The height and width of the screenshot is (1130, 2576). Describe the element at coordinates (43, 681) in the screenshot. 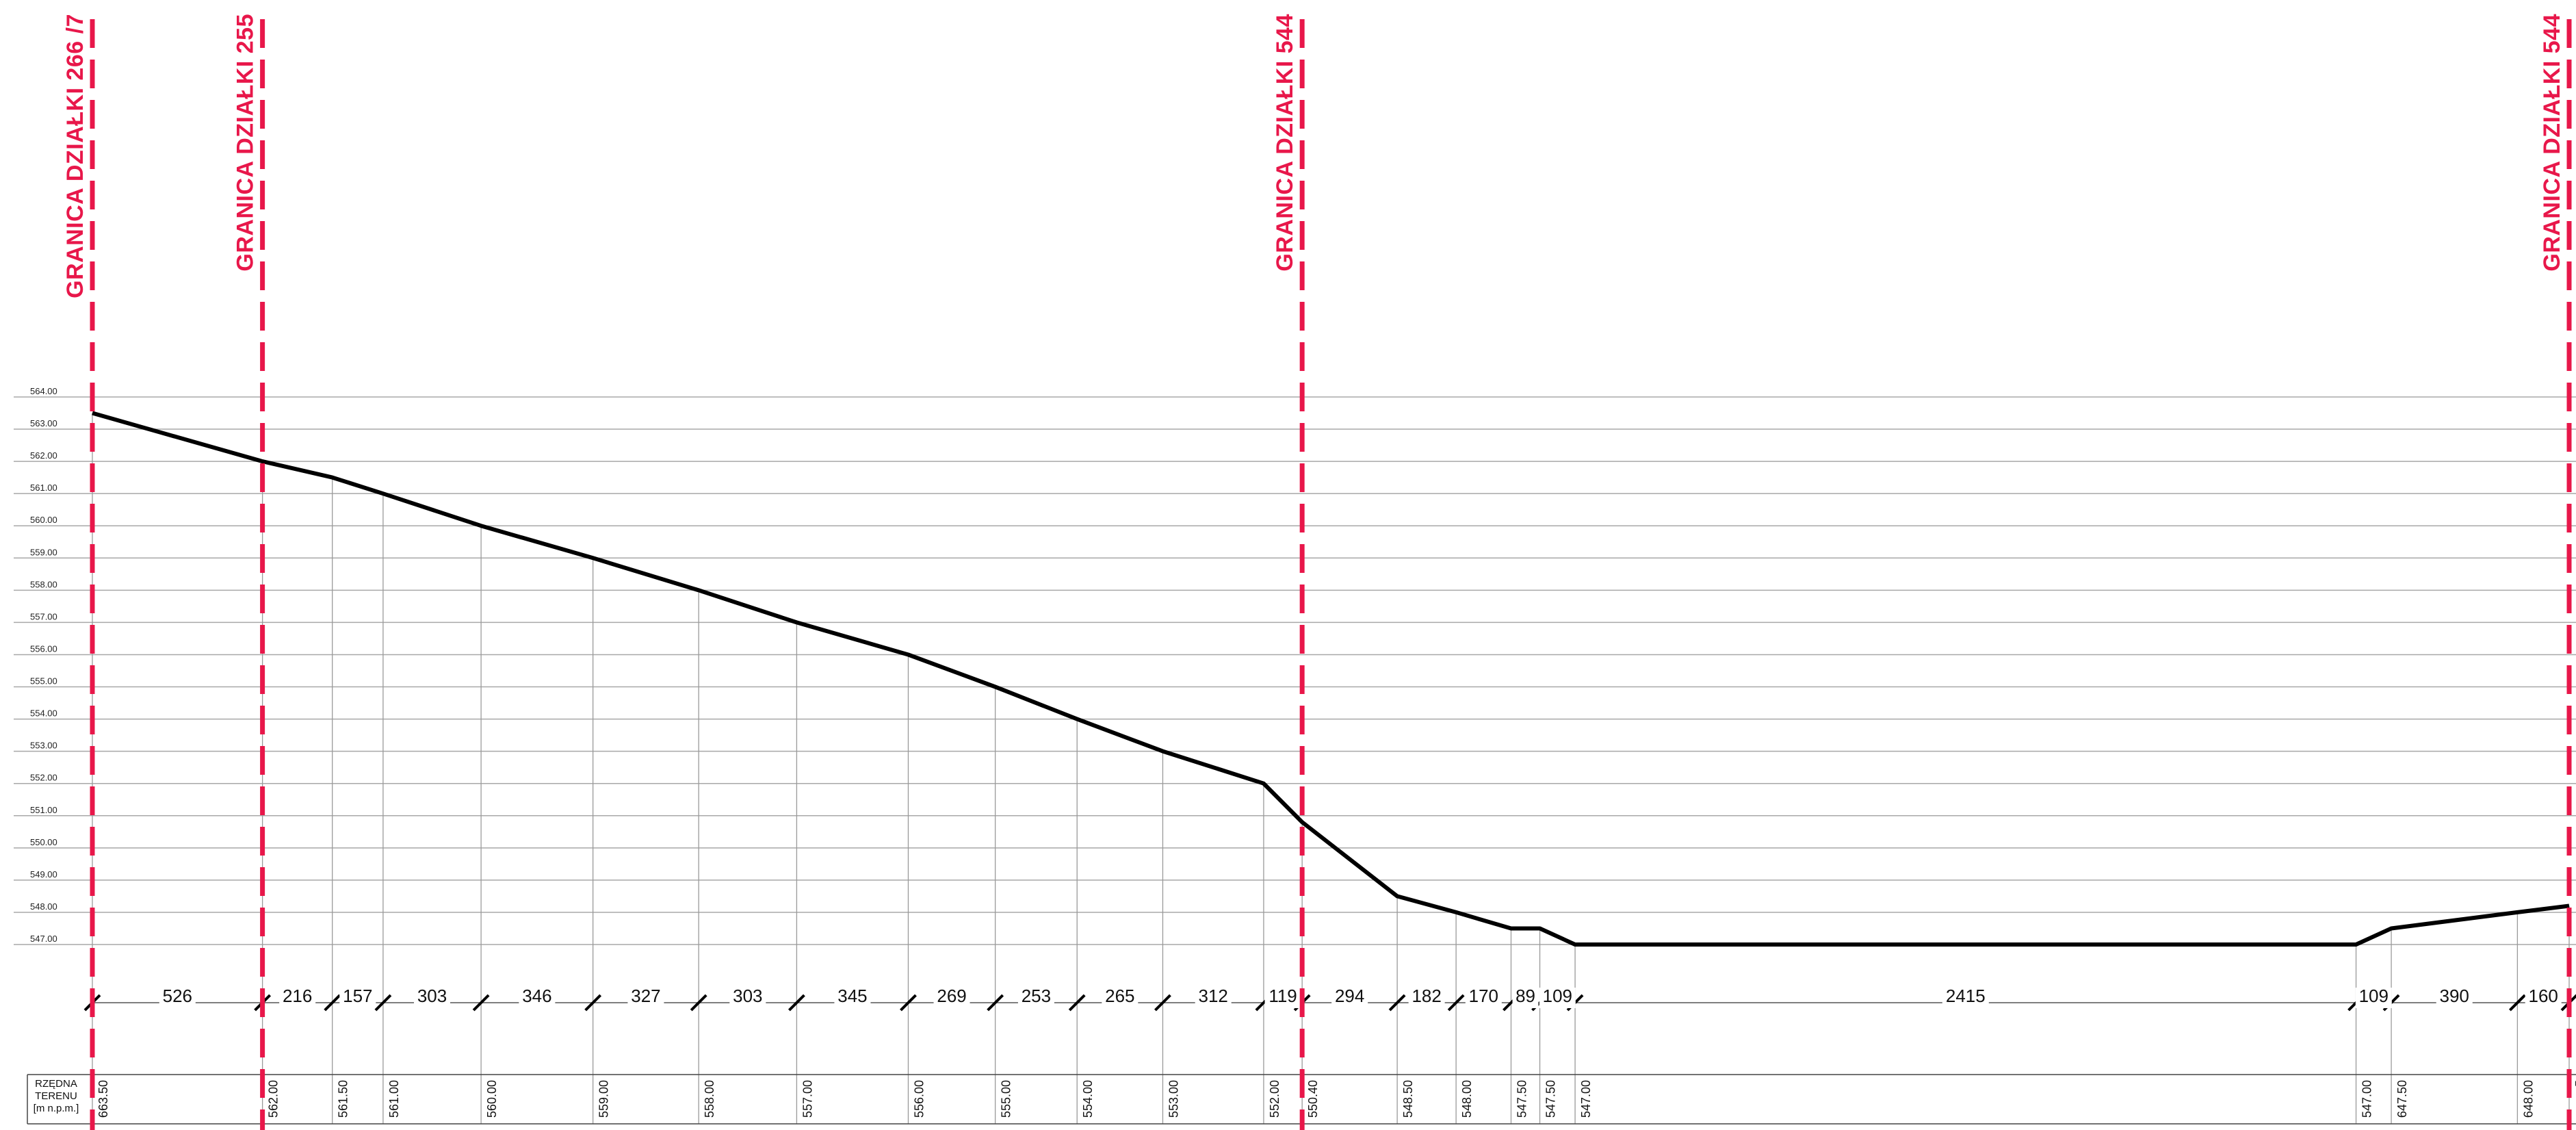

I see `elevation-label: 555.00` at that location.